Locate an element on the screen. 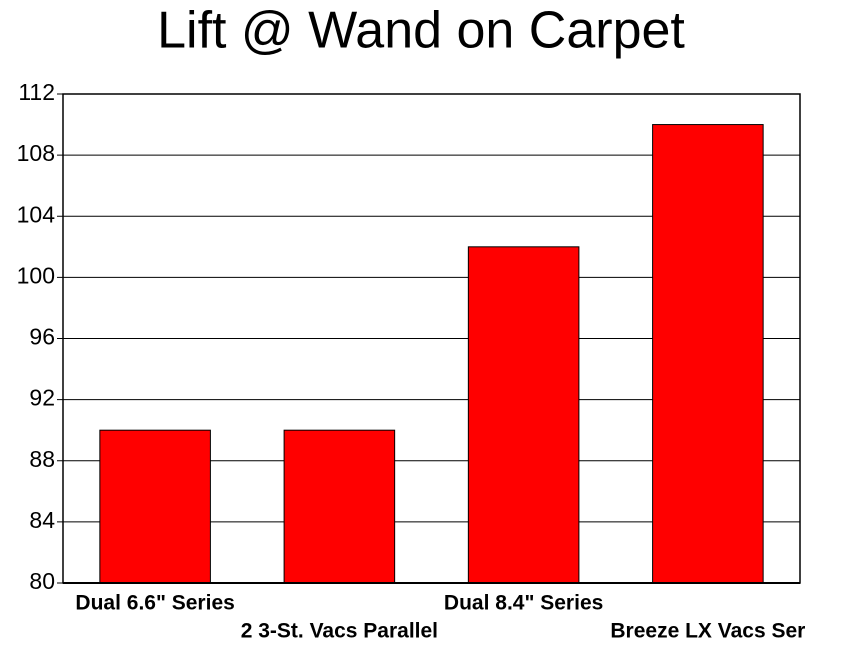  y-tick-label: 100 is located at coordinates (36, 275).